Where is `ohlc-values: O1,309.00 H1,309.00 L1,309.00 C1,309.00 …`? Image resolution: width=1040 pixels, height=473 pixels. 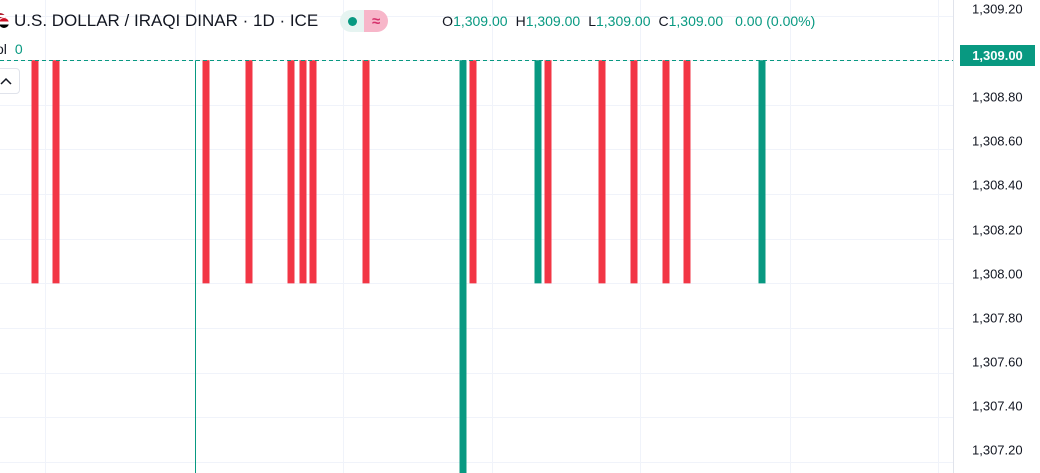 ohlc-values: O1,309.00 H1,309.00 L1,309.00 C1,309.00 … is located at coordinates (628, 21).